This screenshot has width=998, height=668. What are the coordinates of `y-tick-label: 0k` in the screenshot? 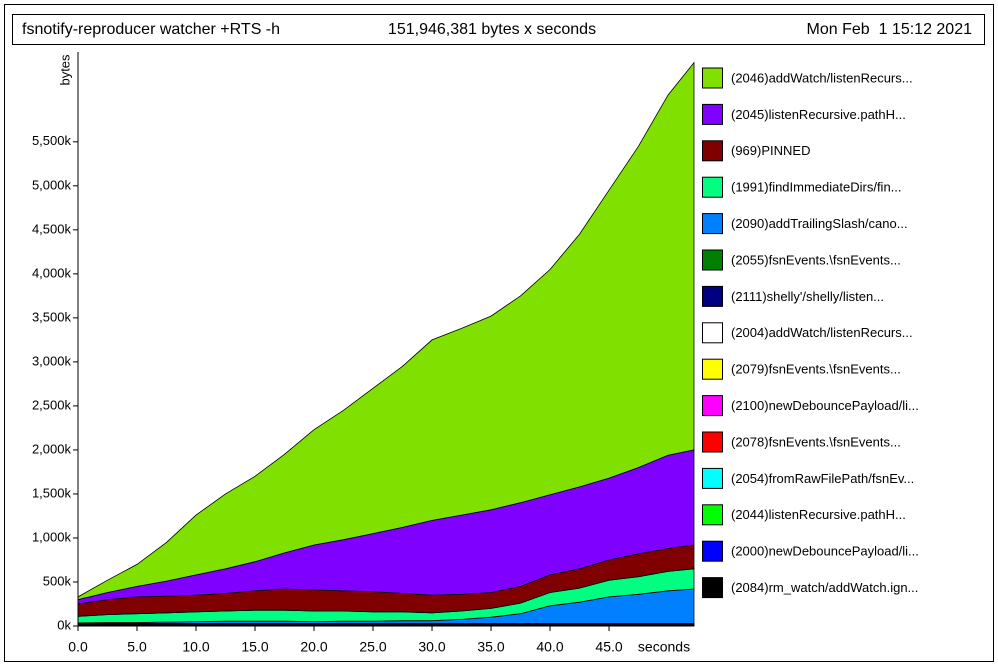 It's located at (64, 624).